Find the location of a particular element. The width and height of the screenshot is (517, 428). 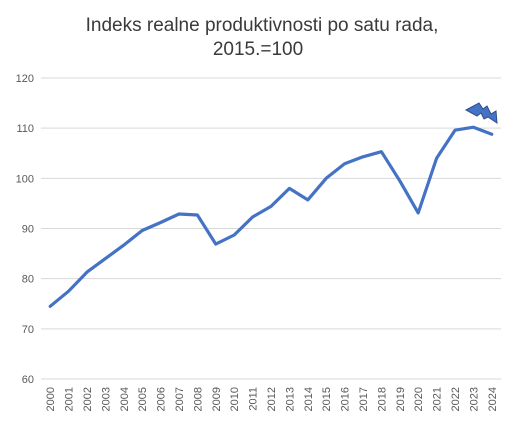

y-tick-label: 60 is located at coordinates (28, 380).